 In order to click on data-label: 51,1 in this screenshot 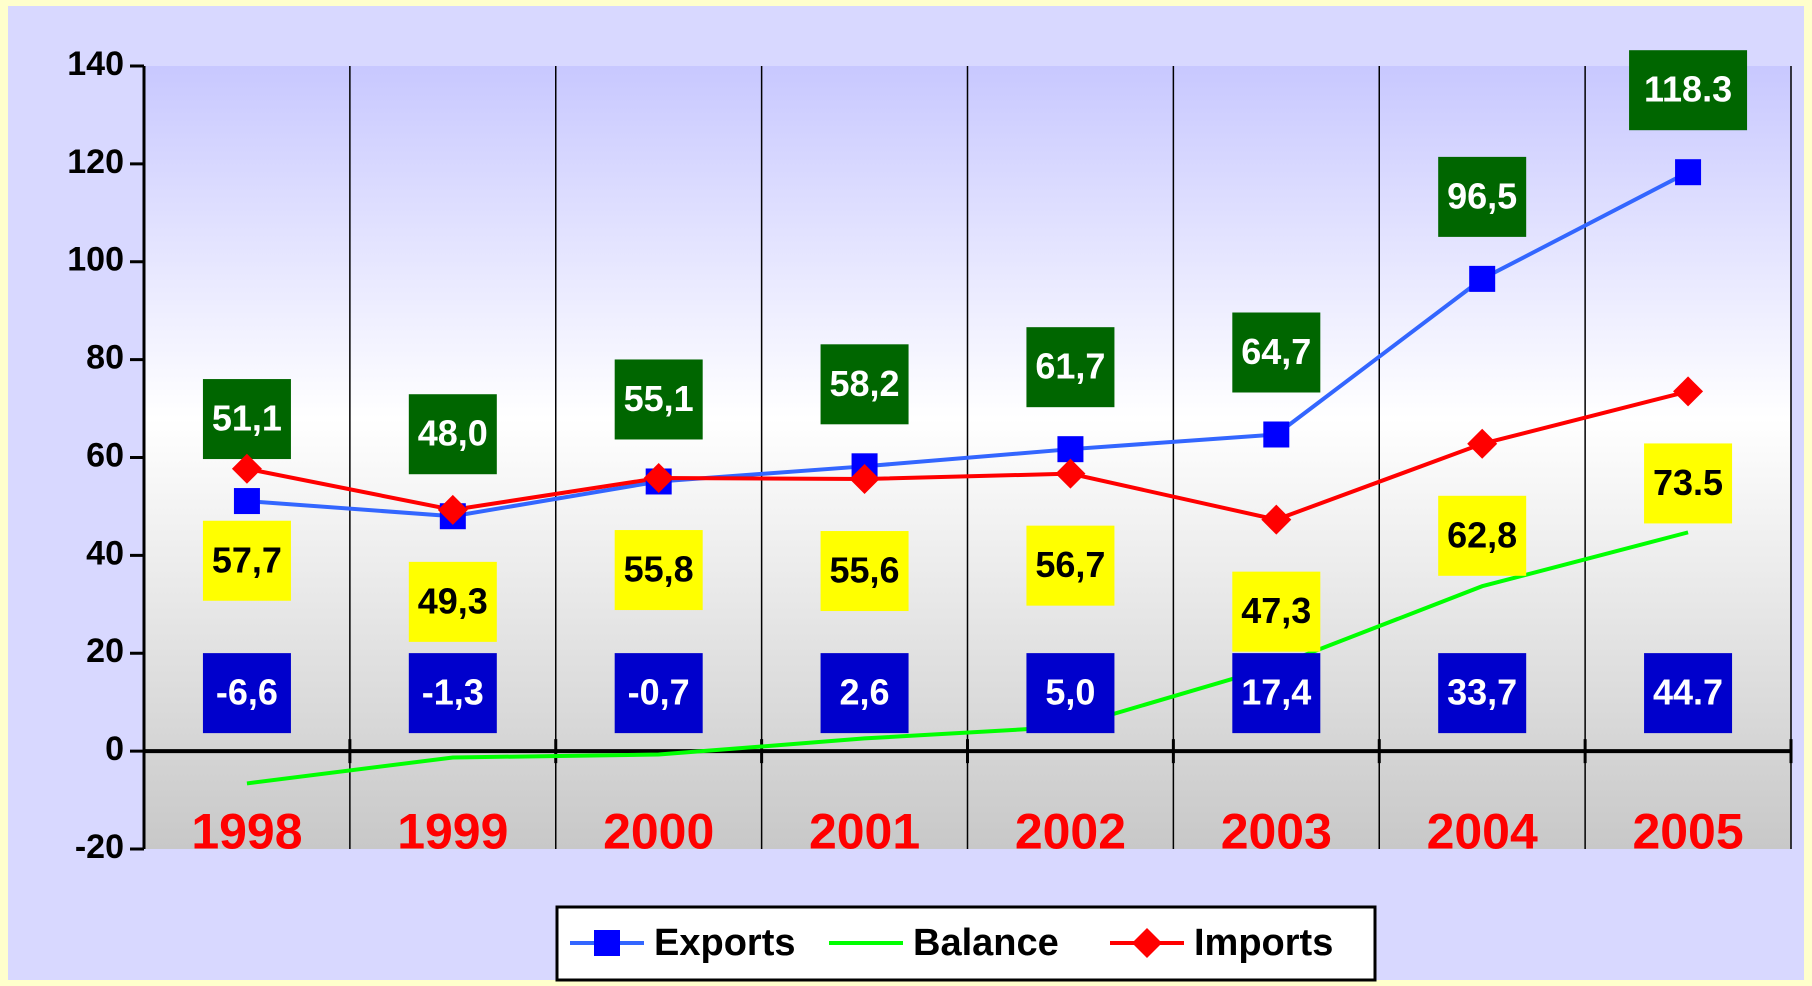, I will do `click(247, 418)`.